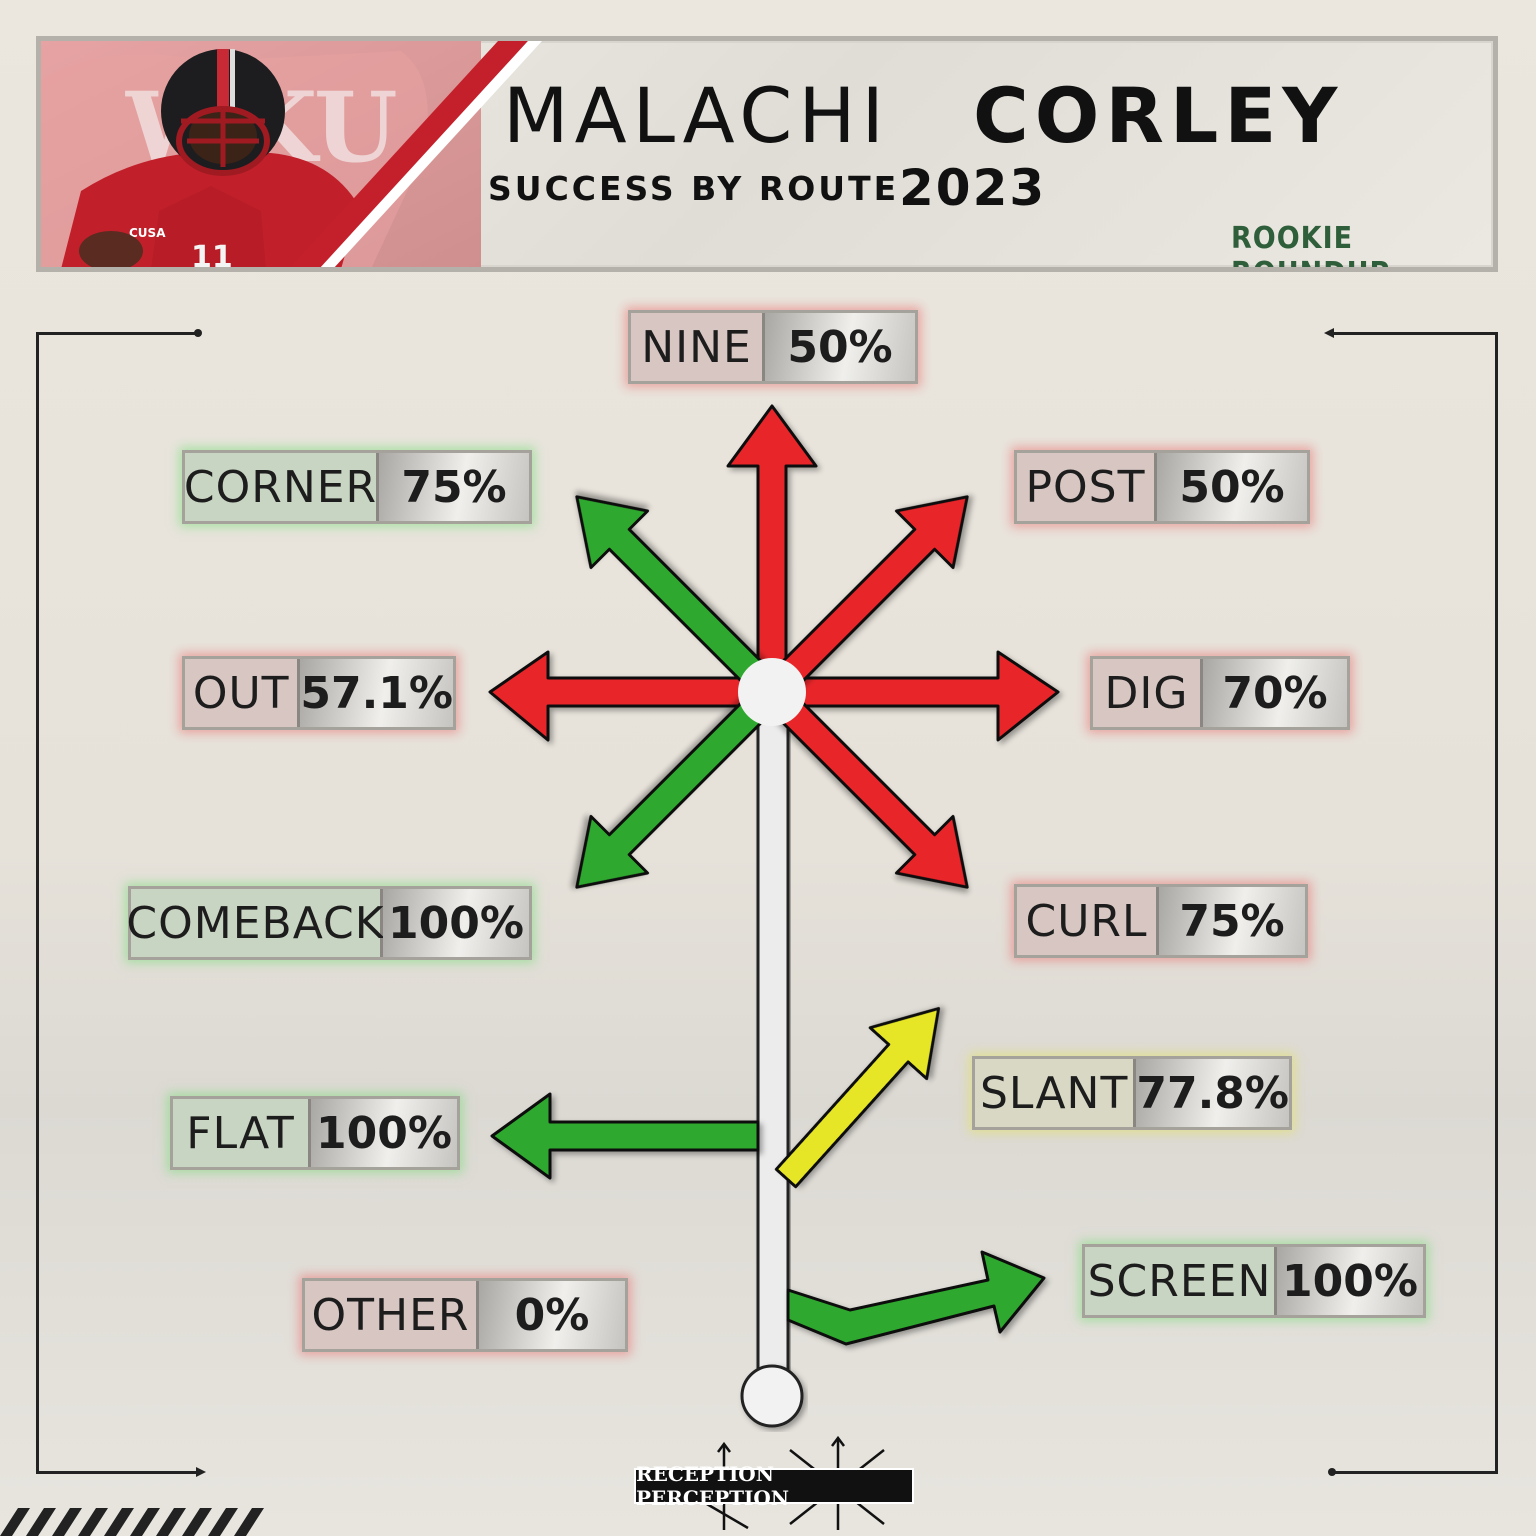 Image resolution: width=1536 pixels, height=1536 pixels. I want to click on route-label-corner: CORNER 75%, so click(357, 487).